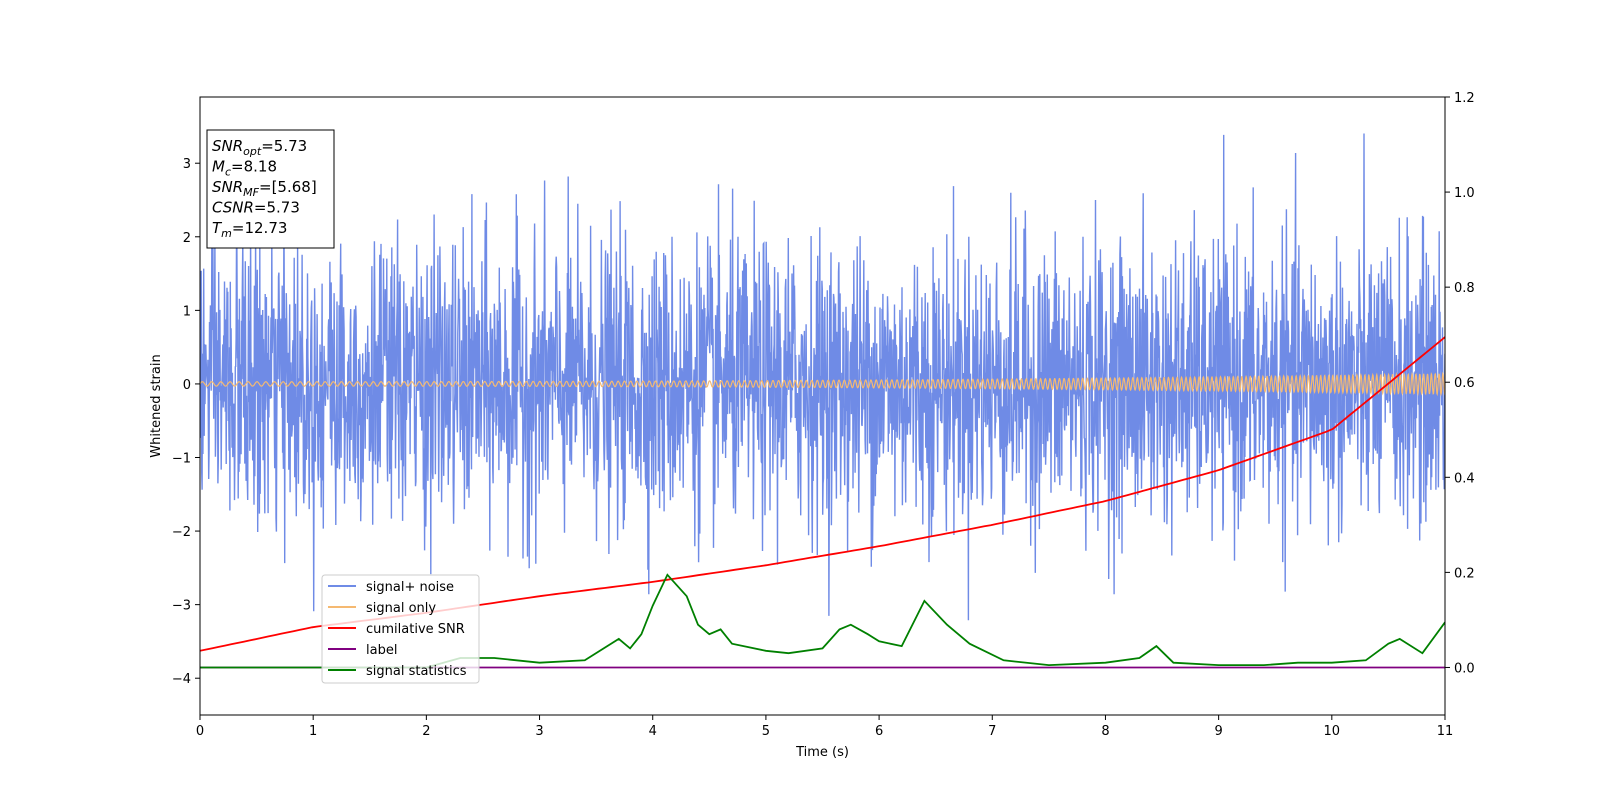  I want to click on info-box-line: CSNR=5.73, so click(256, 208).